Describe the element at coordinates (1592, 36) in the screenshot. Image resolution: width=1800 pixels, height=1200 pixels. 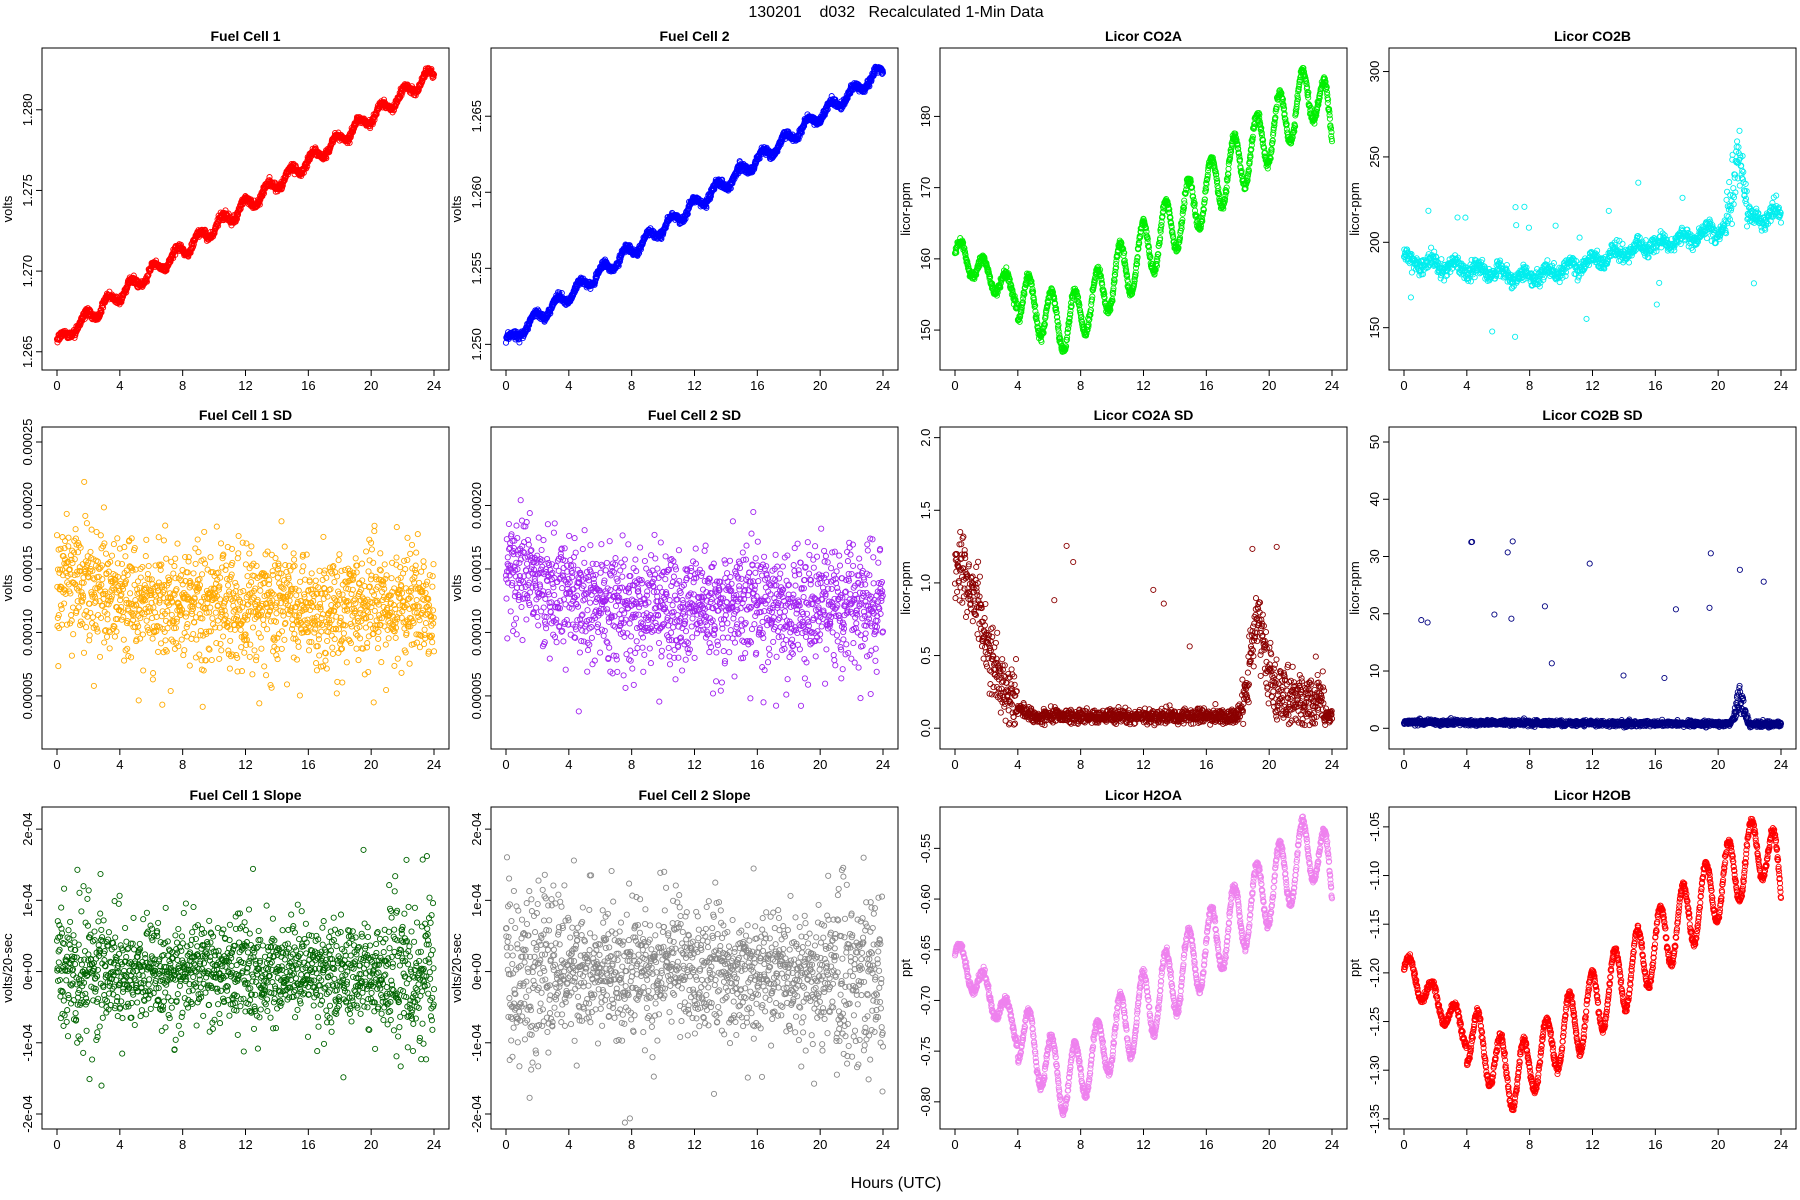
I see `panel-title: Licor CO2B` at that location.